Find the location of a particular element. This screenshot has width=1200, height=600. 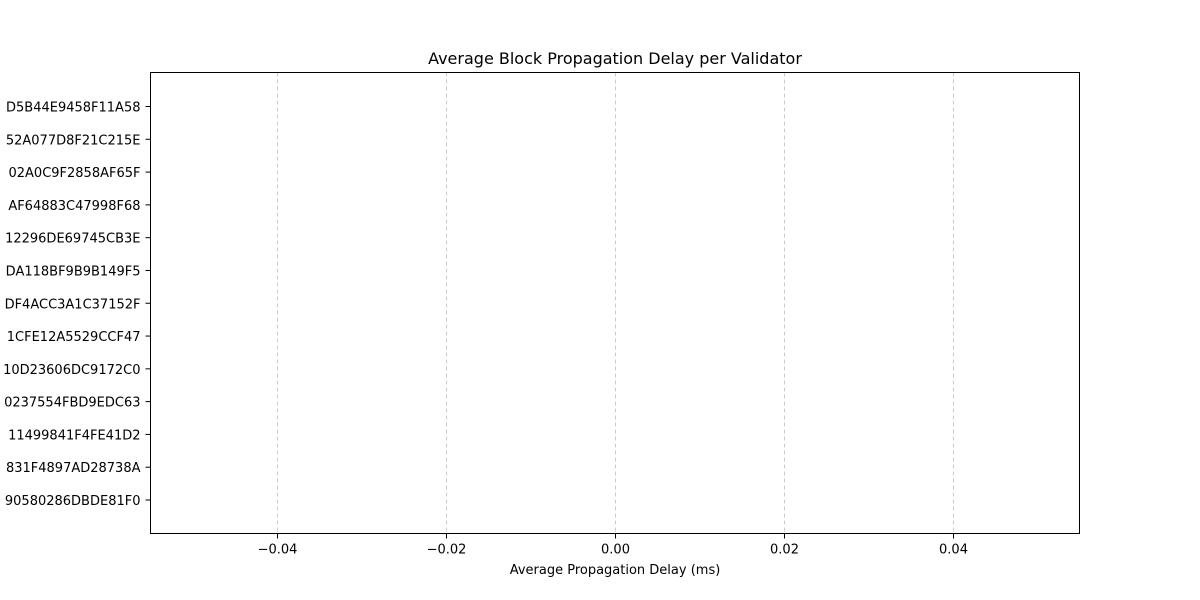

y-tick-label: 11499841F4FE41D2 is located at coordinates (74, 435).